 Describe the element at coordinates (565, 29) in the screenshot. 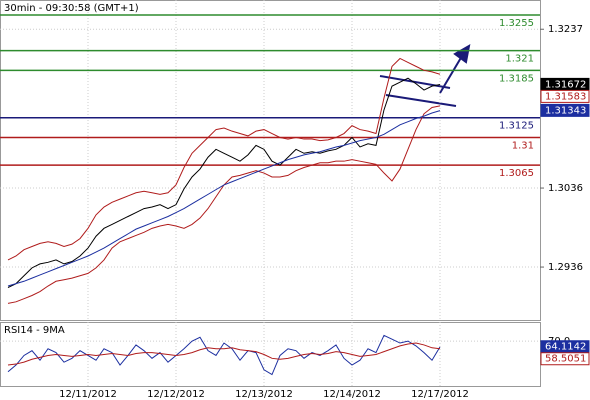

I see `y-tick-label: 1.3237` at that location.